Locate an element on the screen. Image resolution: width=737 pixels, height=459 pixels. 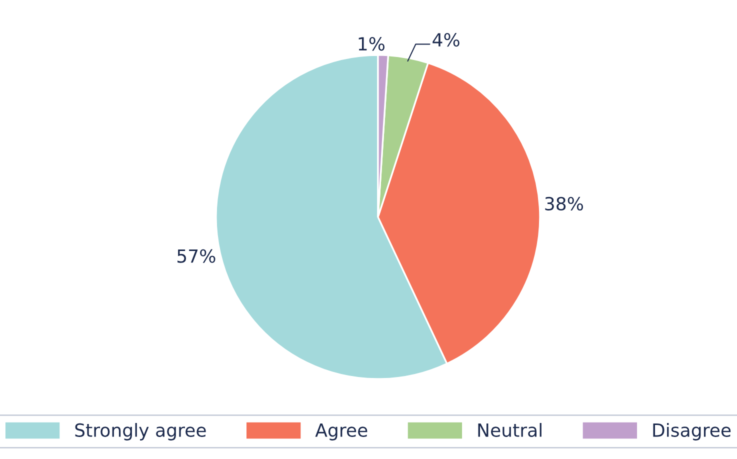
data-label: 4% is located at coordinates (446, 39).